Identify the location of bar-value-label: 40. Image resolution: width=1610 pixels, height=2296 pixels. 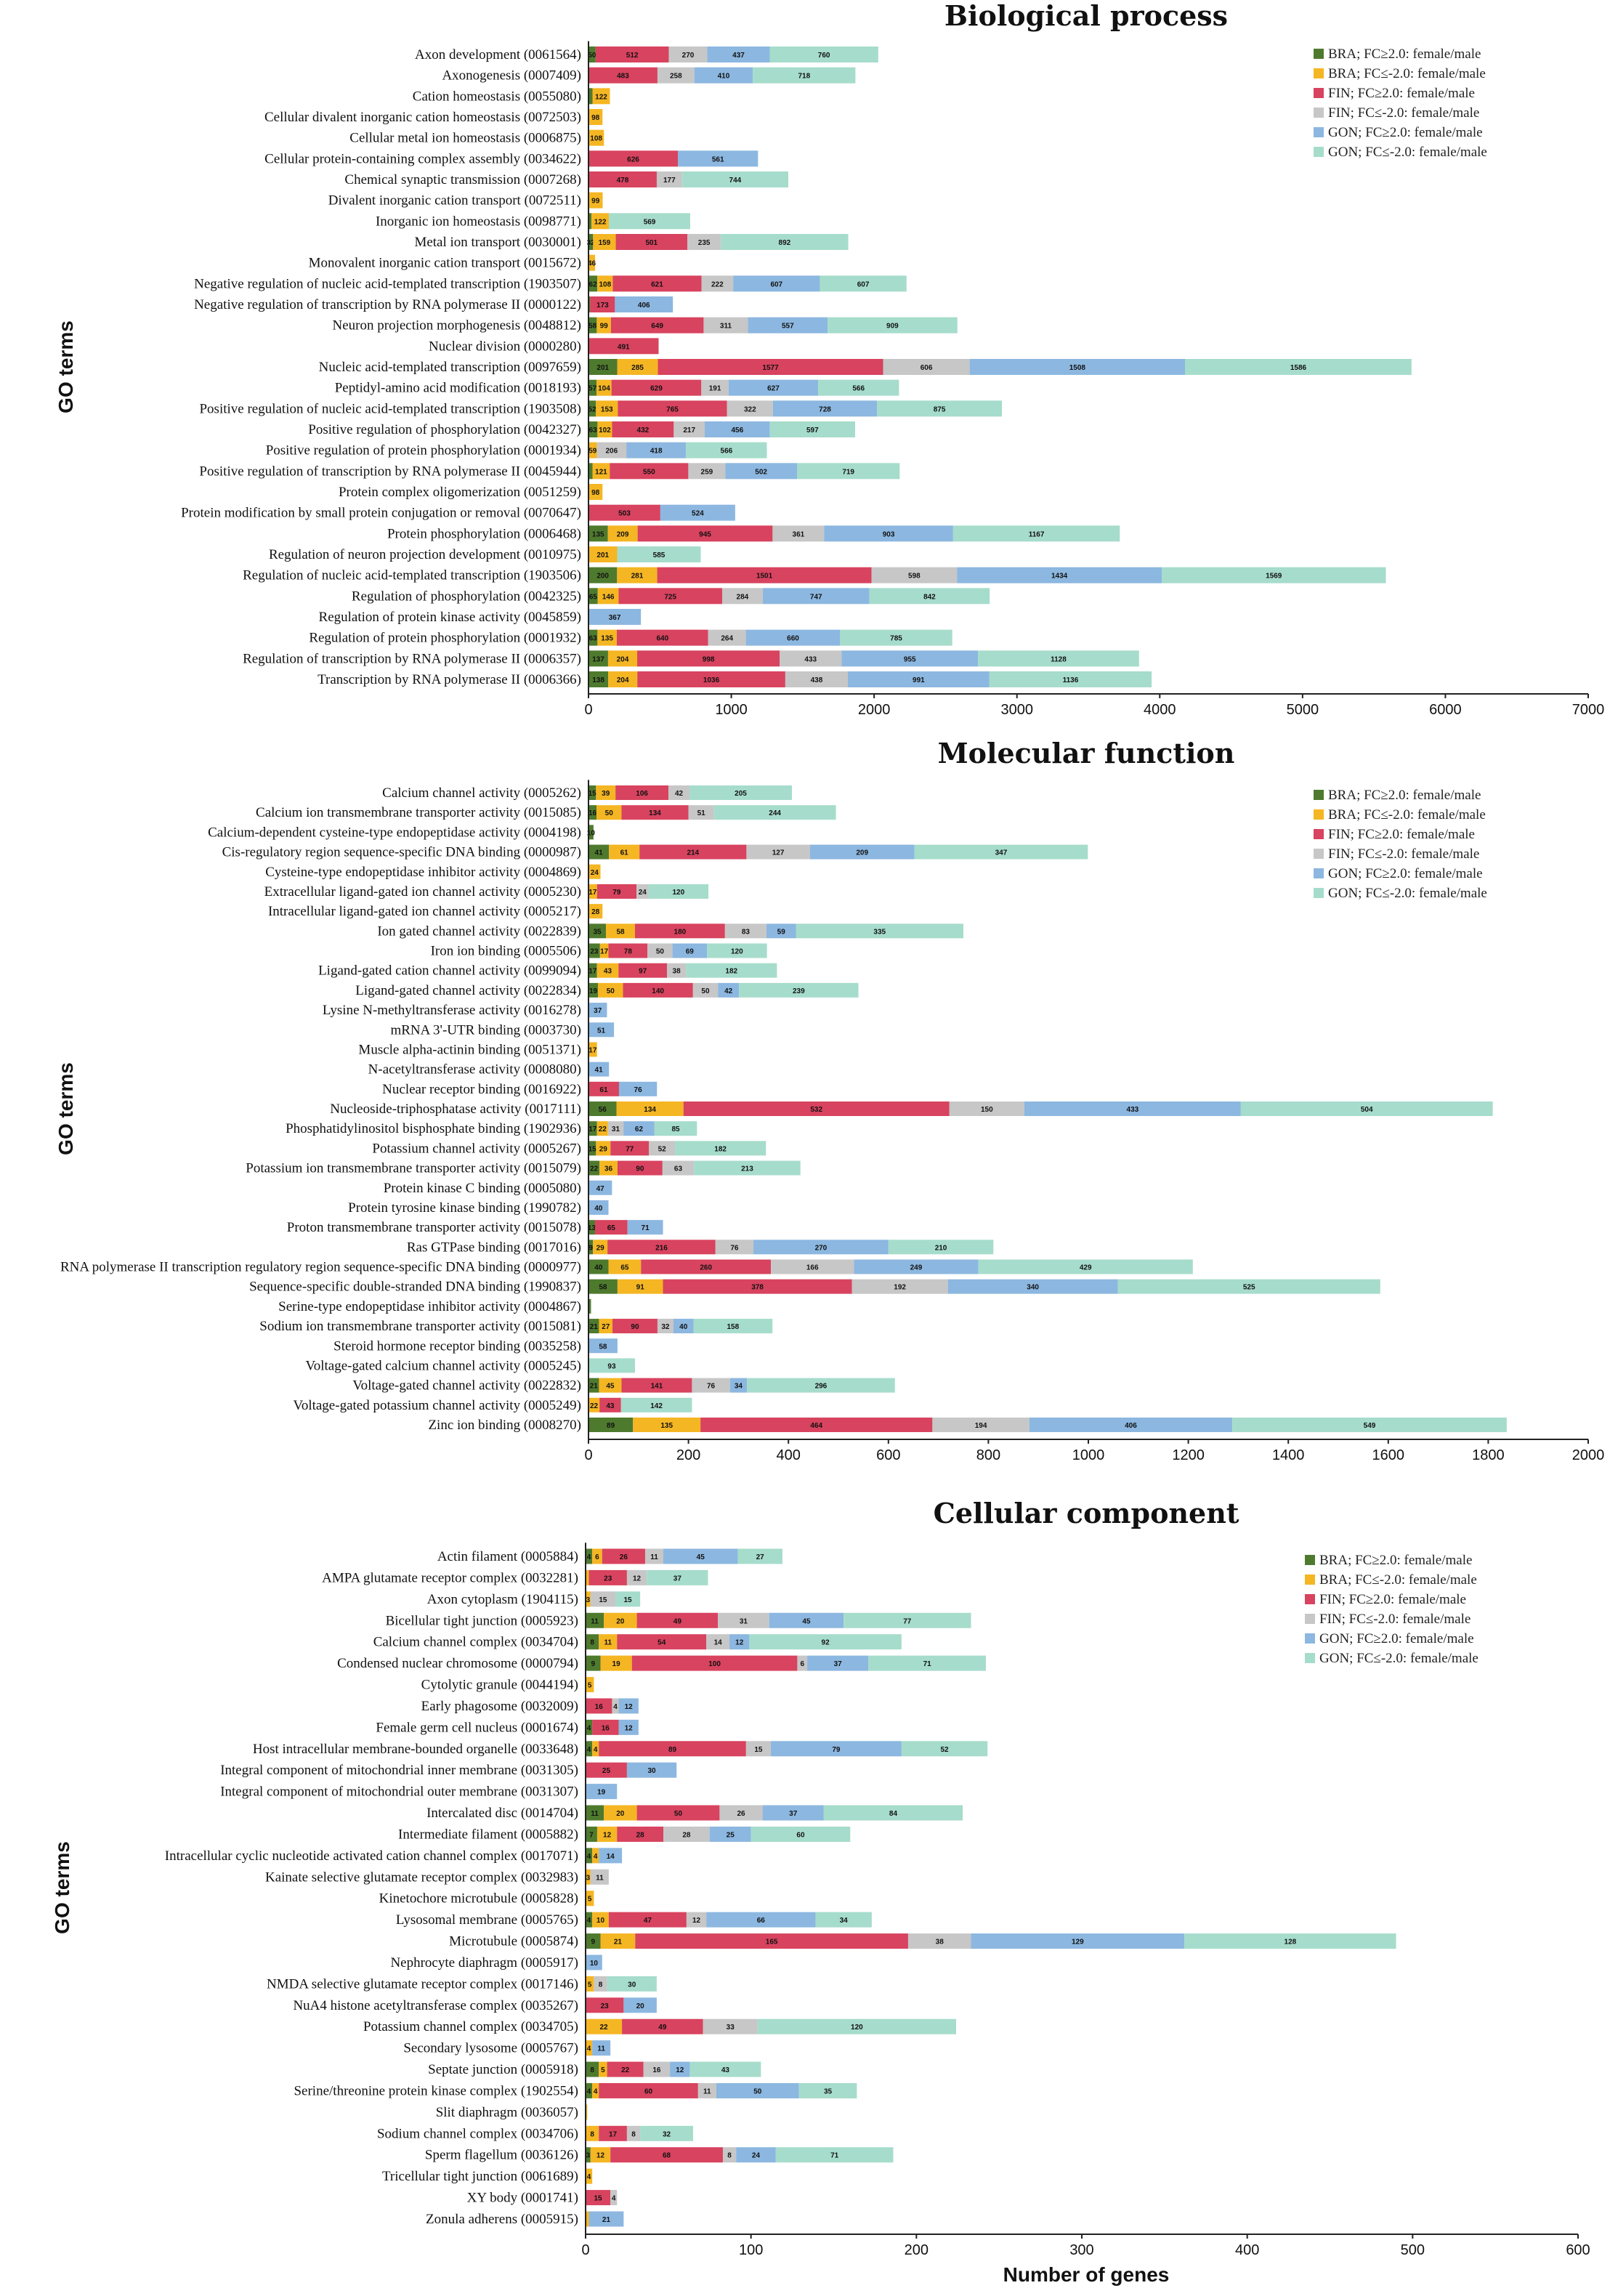
(683, 1327).